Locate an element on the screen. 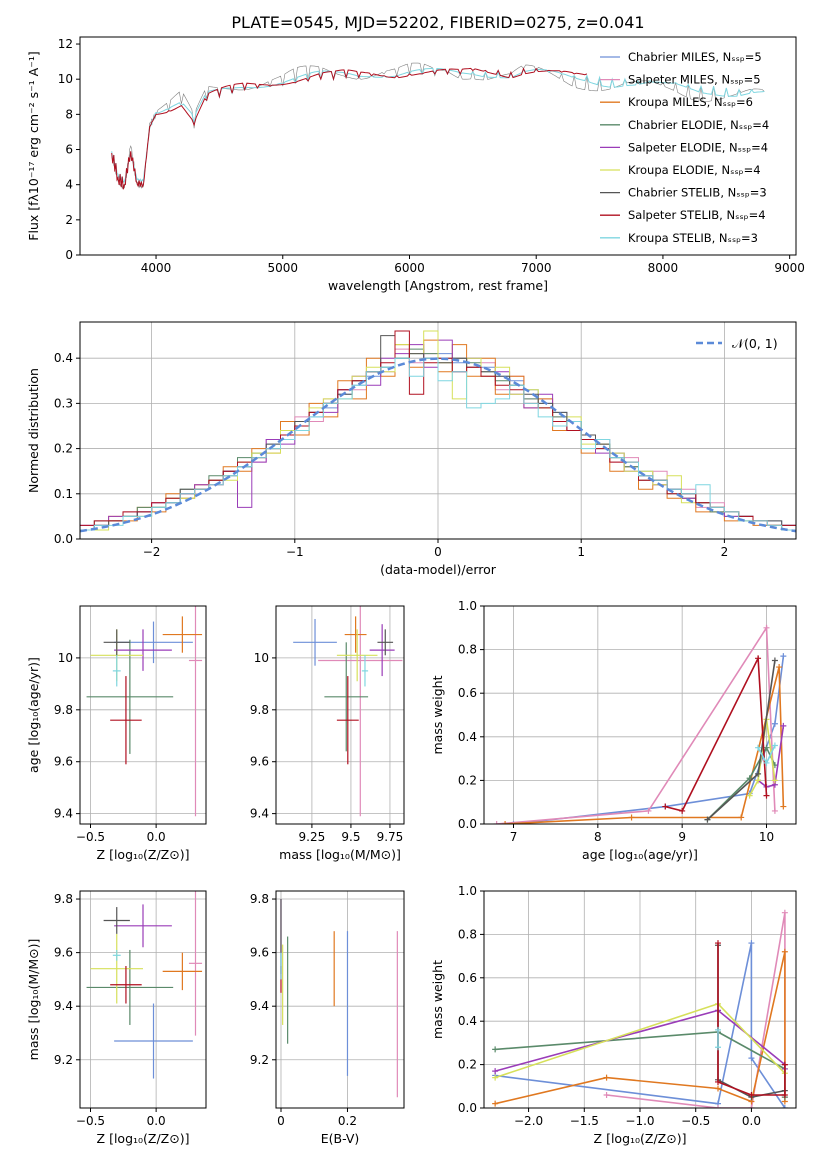 Image resolution: width=819 pixels, height=1170 pixels. chart-mass_vs_ebv: 0 0.2 9.2 9.4 9.6 9.8 E(B-V) is located at coordinates (327, 1018).